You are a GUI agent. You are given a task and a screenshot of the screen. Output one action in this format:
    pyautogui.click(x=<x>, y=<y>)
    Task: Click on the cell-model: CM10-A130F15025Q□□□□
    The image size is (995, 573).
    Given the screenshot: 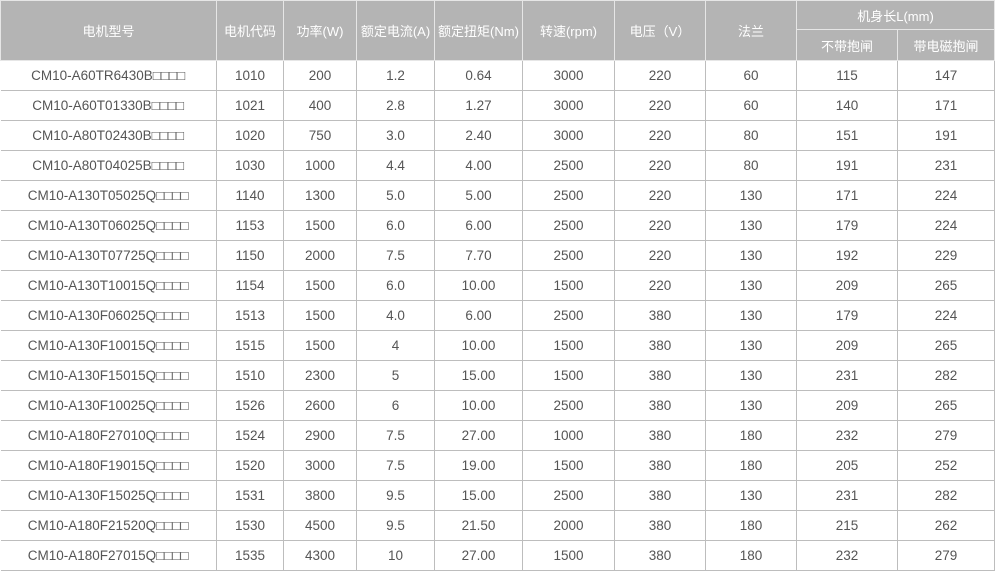 What is the action you would take?
    pyautogui.click(x=108, y=495)
    